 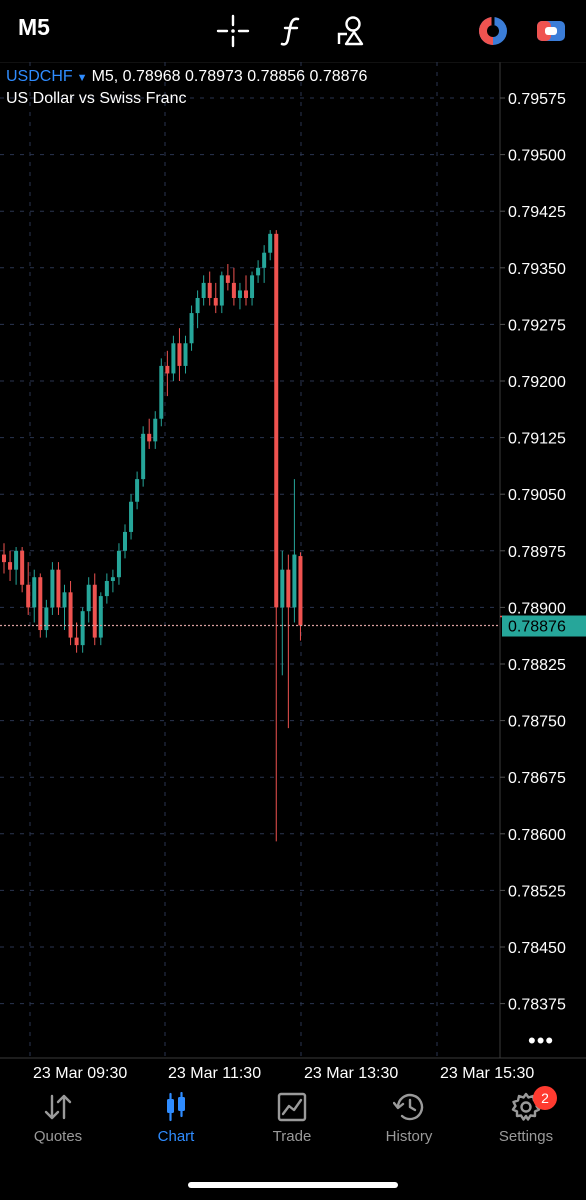 I want to click on function-icon, so click(x=293, y=31).